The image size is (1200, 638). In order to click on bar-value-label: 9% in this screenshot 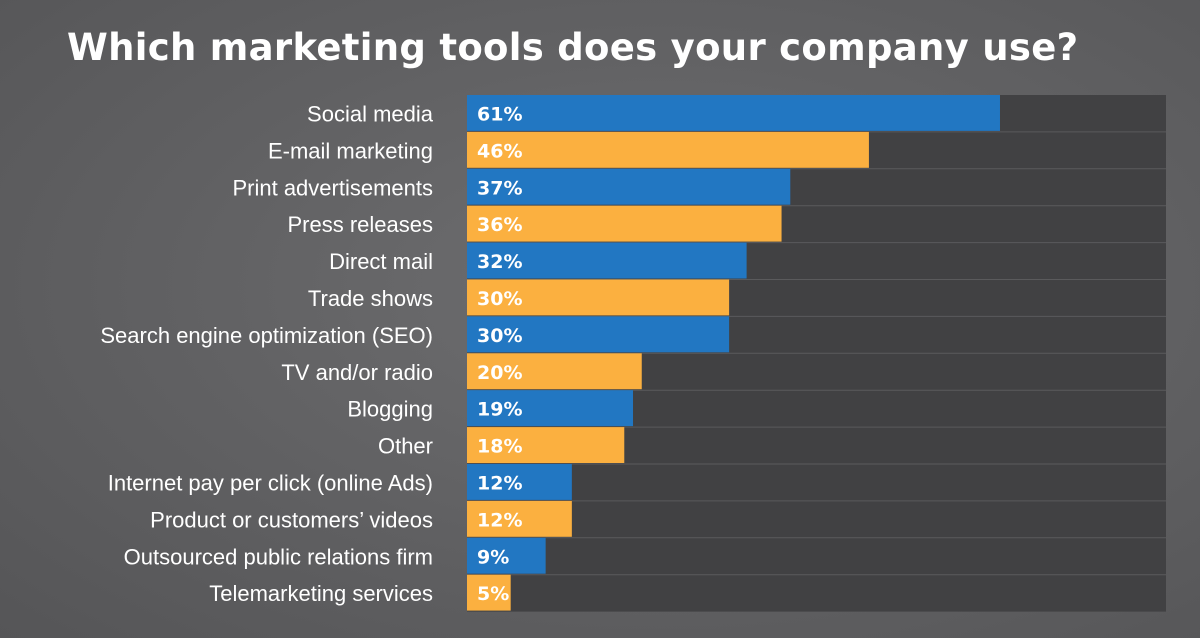, I will do `click(493, 557)`.